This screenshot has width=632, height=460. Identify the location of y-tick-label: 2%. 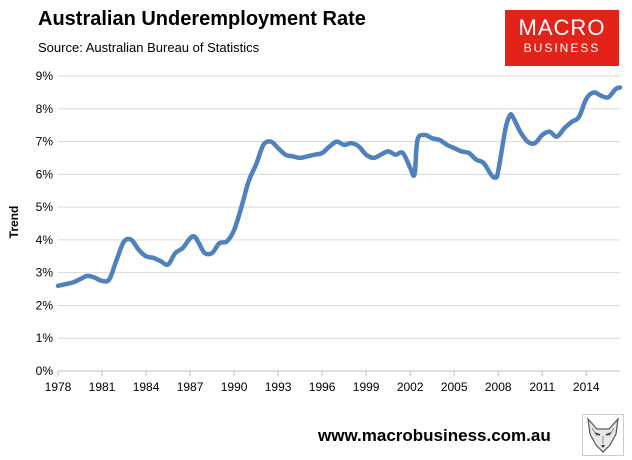
(45, 305).